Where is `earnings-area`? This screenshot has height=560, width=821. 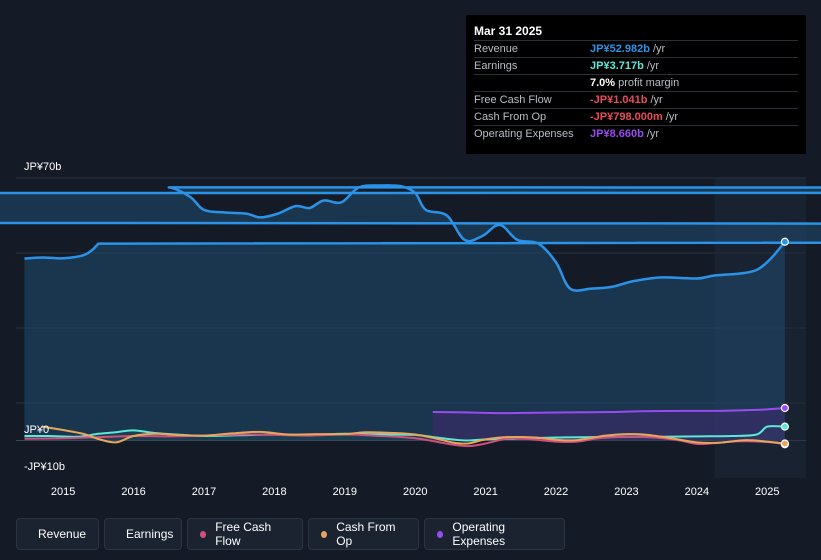
earnings-area is located at coordinates (404, 433).